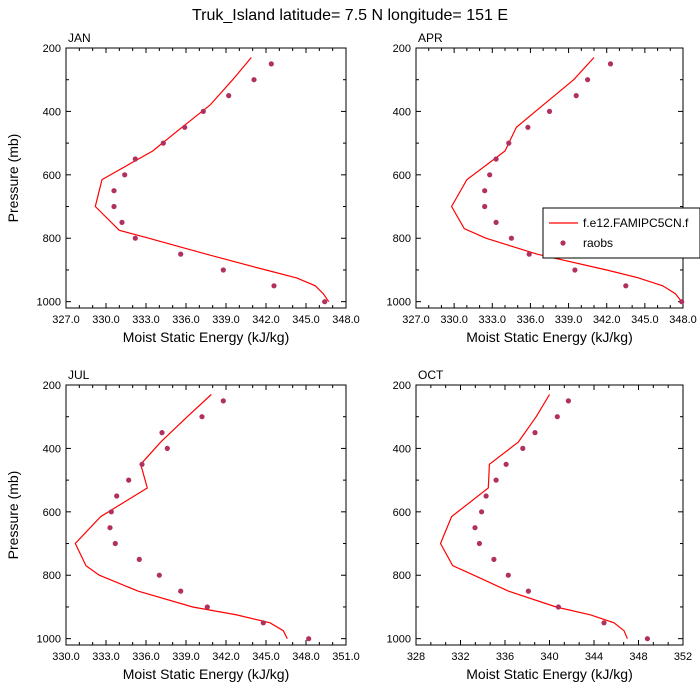 The width and height of the screenshot is (700, 700). What do you see at coordinates (181, 516) in the screenshot?
I see `model-line-jul` at bounding box center [181, 516].